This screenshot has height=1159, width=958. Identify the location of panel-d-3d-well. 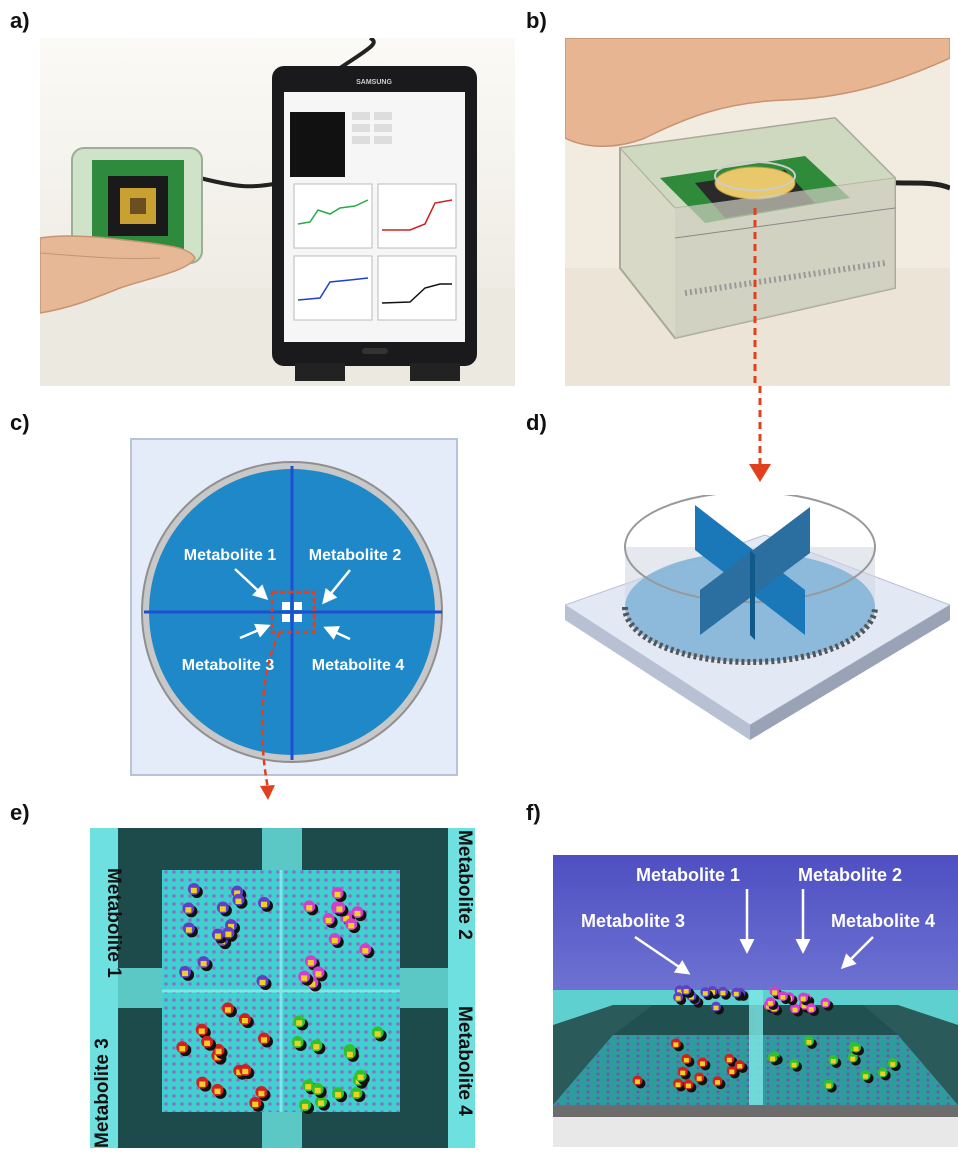
(757, 617).